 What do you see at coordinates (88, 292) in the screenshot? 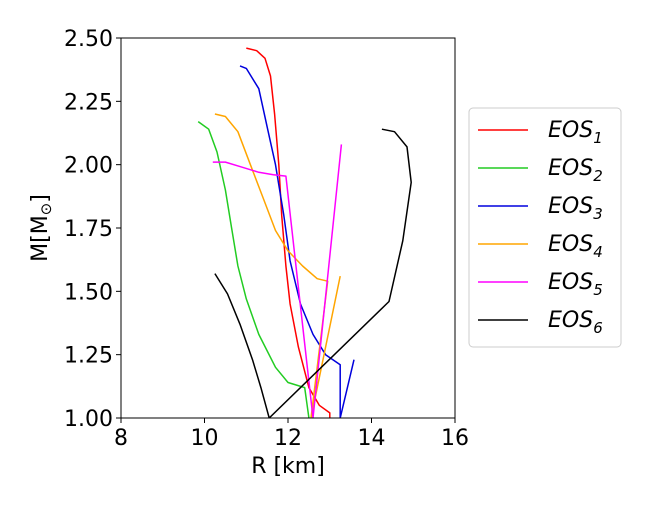
I see `y-tick-label: 1.50` at bounding box center [88, 292].